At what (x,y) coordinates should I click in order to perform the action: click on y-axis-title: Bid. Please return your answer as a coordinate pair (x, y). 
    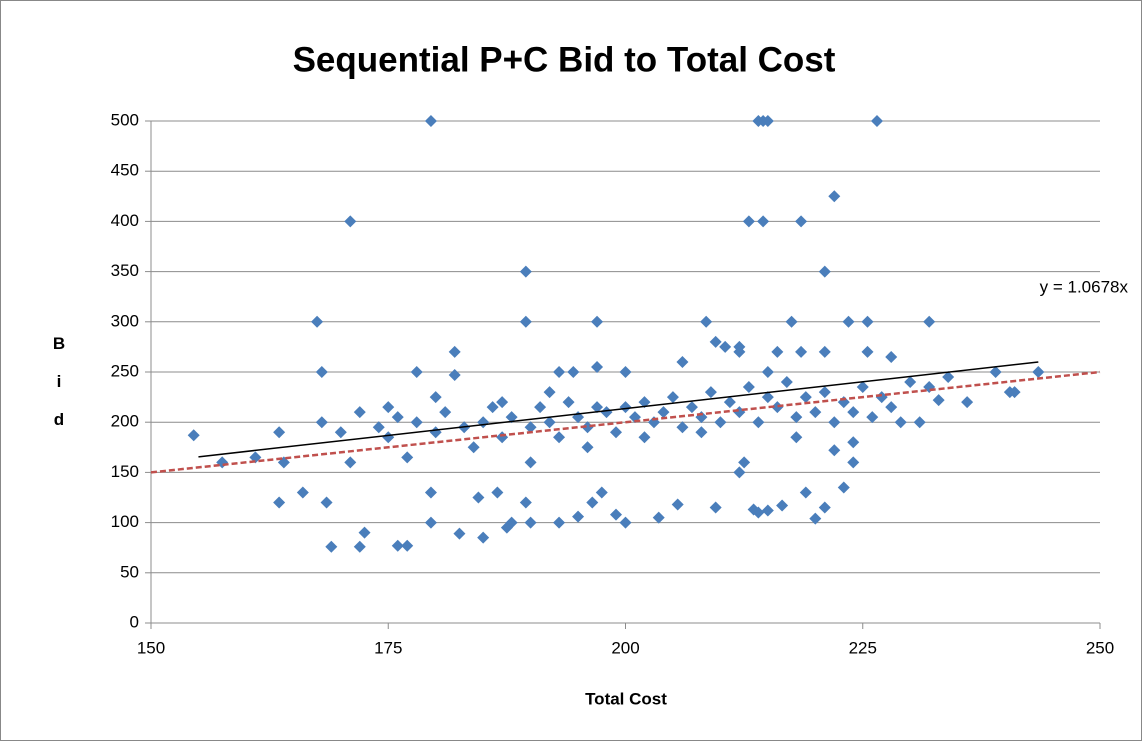
    Looking at the image, I should click on (59, 381).